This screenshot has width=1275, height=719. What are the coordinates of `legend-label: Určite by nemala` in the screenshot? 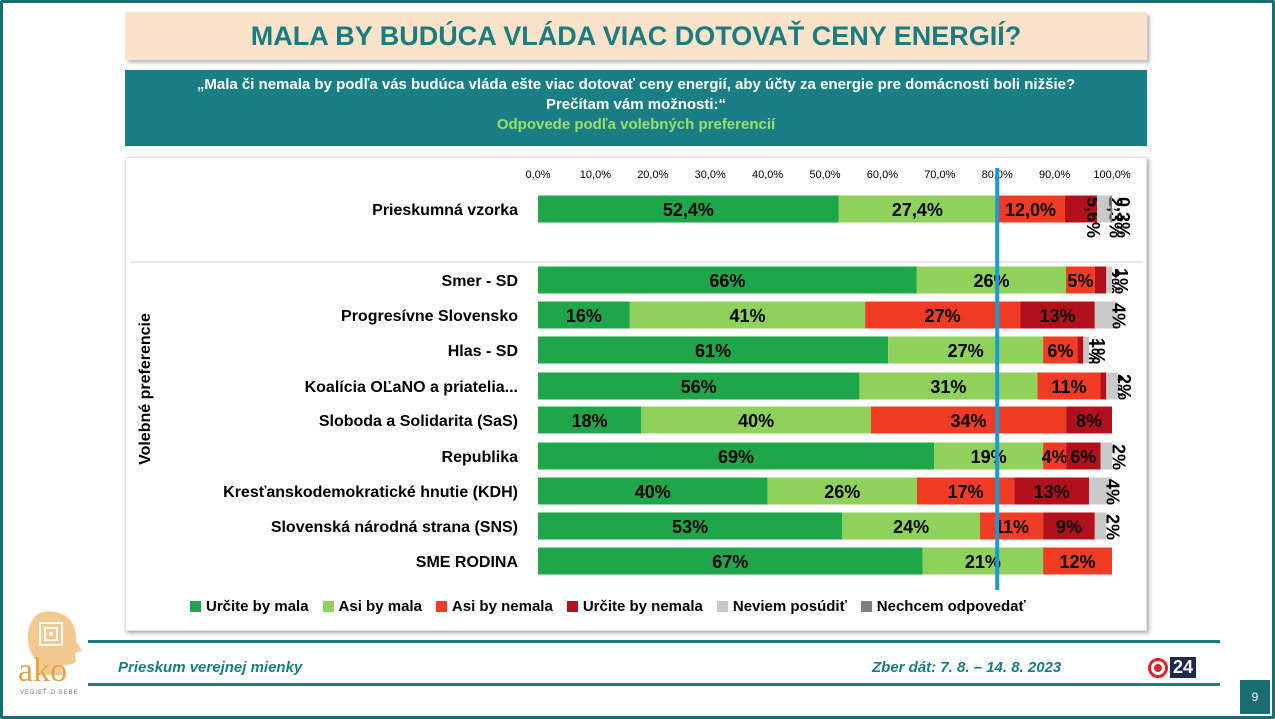 It's located at (642, 606).